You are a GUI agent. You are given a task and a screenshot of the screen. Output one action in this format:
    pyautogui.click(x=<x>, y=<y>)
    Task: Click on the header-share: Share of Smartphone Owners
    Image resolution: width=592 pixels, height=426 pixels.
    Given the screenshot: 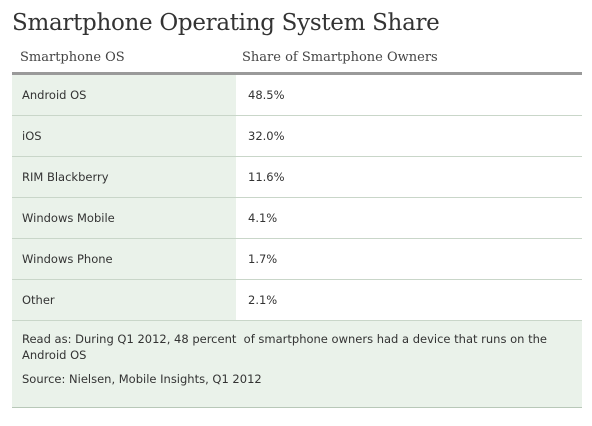 What is the action you would take?
    pyautogui.click(x=340, y=57)
    